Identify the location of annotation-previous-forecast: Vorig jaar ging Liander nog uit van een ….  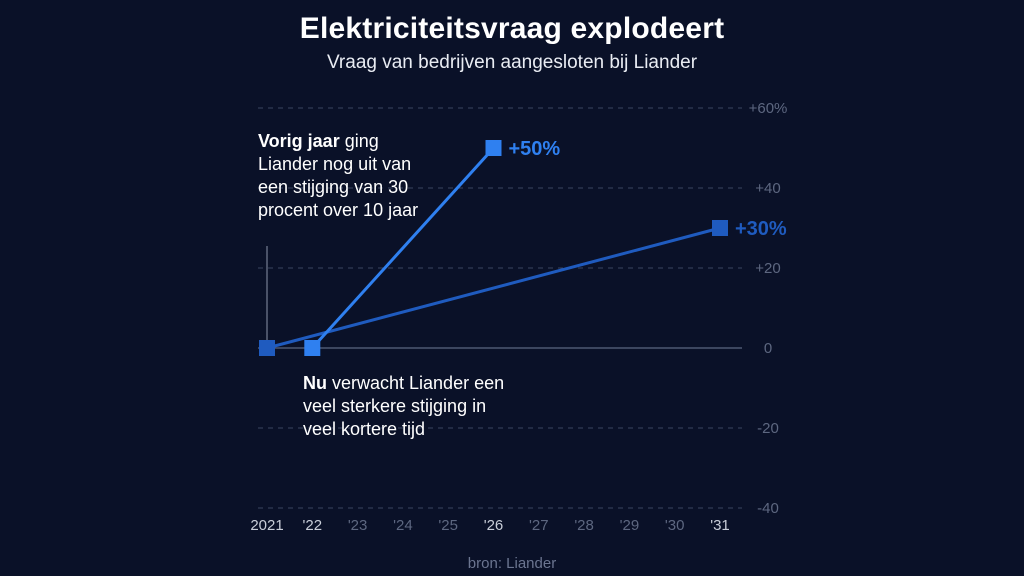
(343, 176).